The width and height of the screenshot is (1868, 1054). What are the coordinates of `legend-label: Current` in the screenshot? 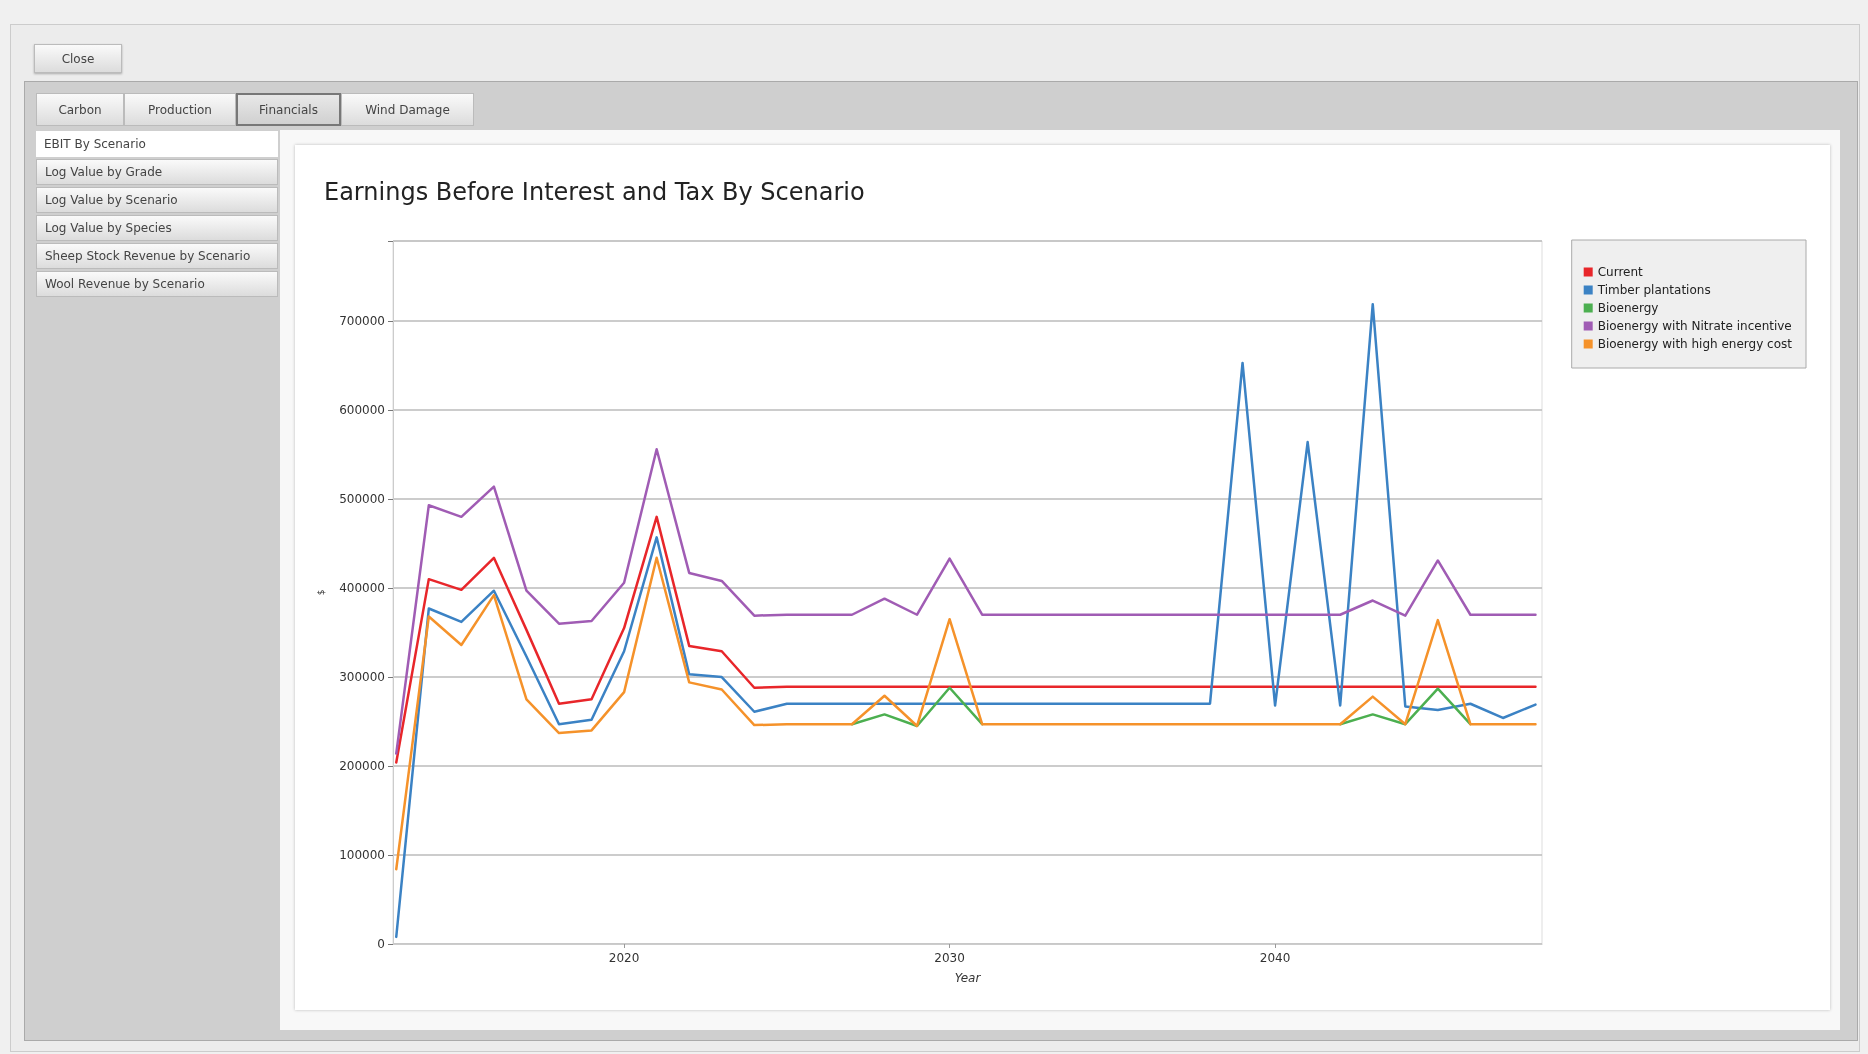 It's located at (1620, 272).